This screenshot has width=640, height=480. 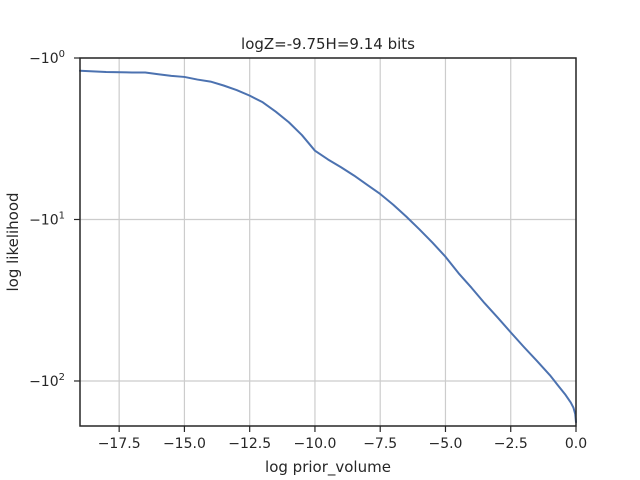 I want to click on y-tick-label: −101, so click(x=47, y=219).